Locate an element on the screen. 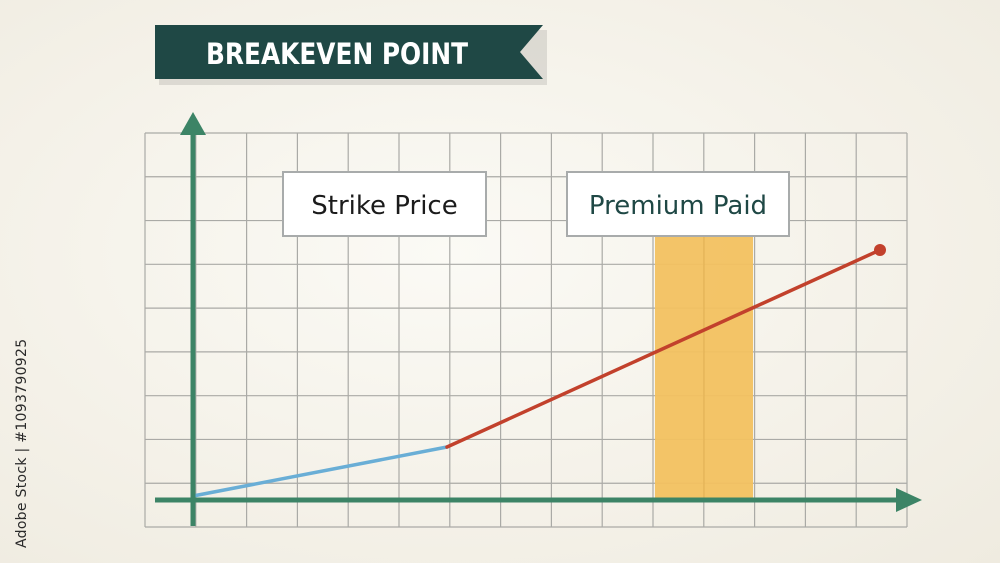 Image resolution: width=1000 pixels, height=563 pixels. strike-price-label: Strike Price is located at coordinates (384, 206).